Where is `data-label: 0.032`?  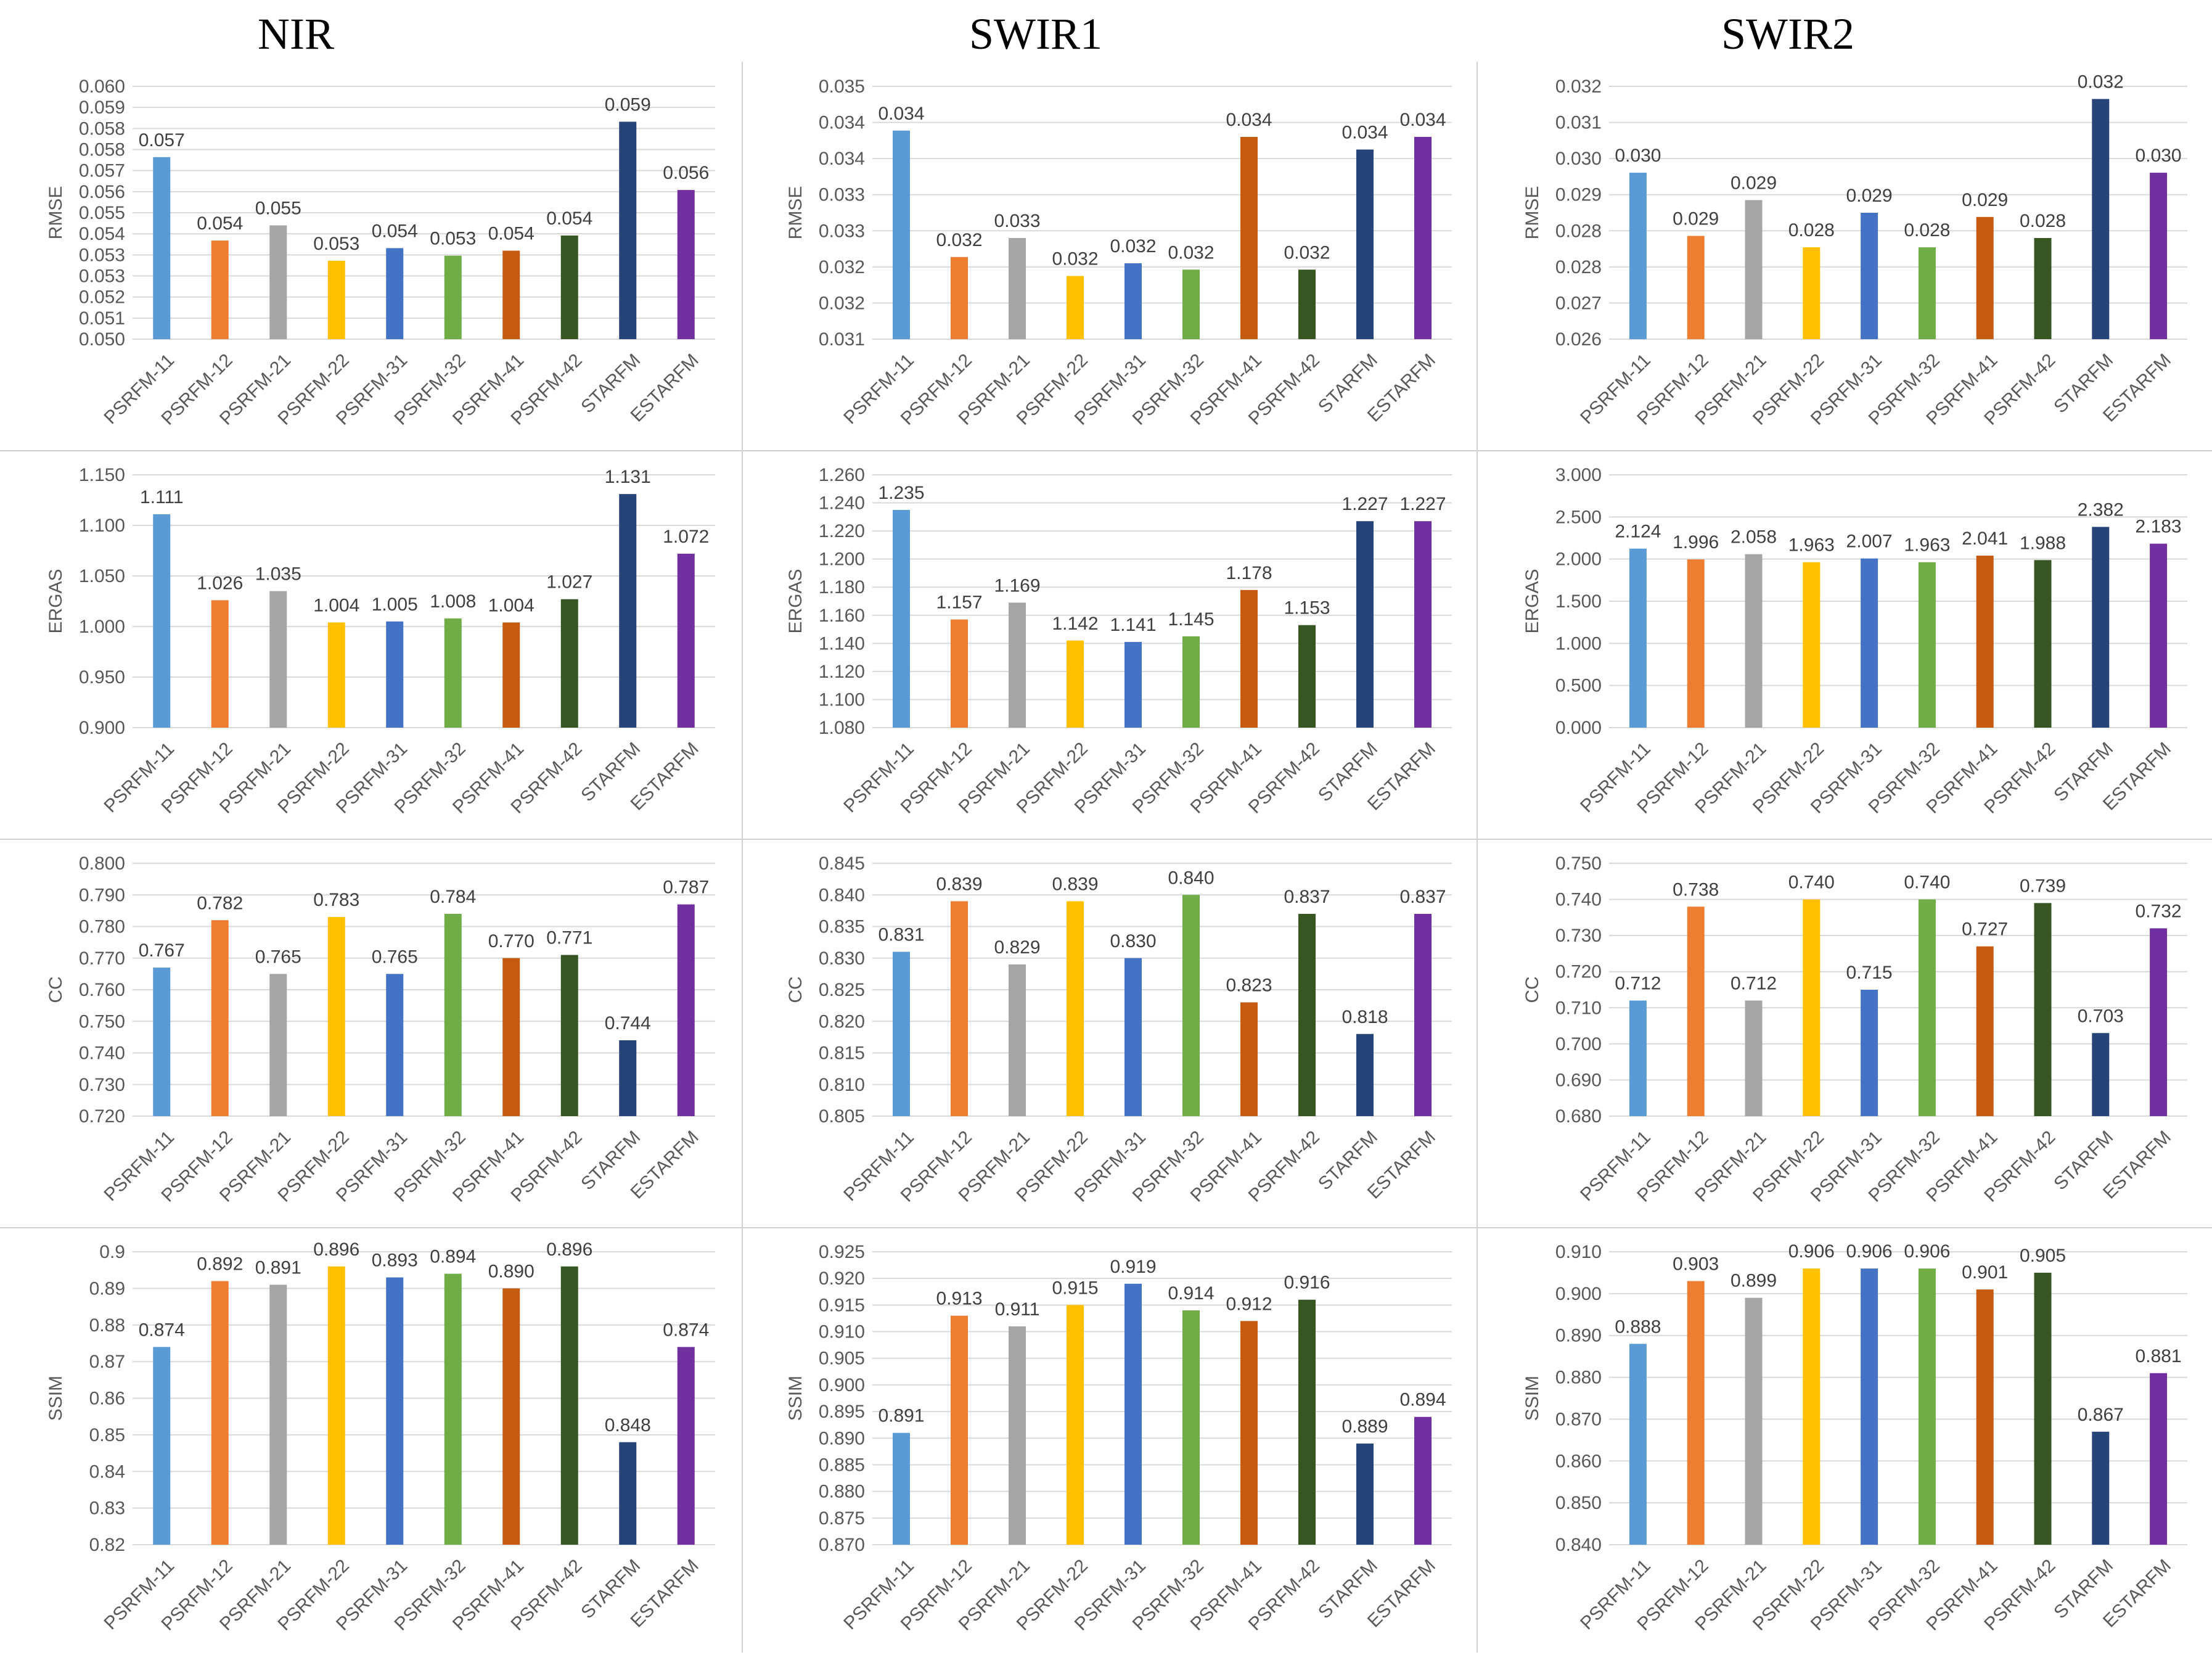 data-label: 0.032 is located at coordinates (2101, 82).